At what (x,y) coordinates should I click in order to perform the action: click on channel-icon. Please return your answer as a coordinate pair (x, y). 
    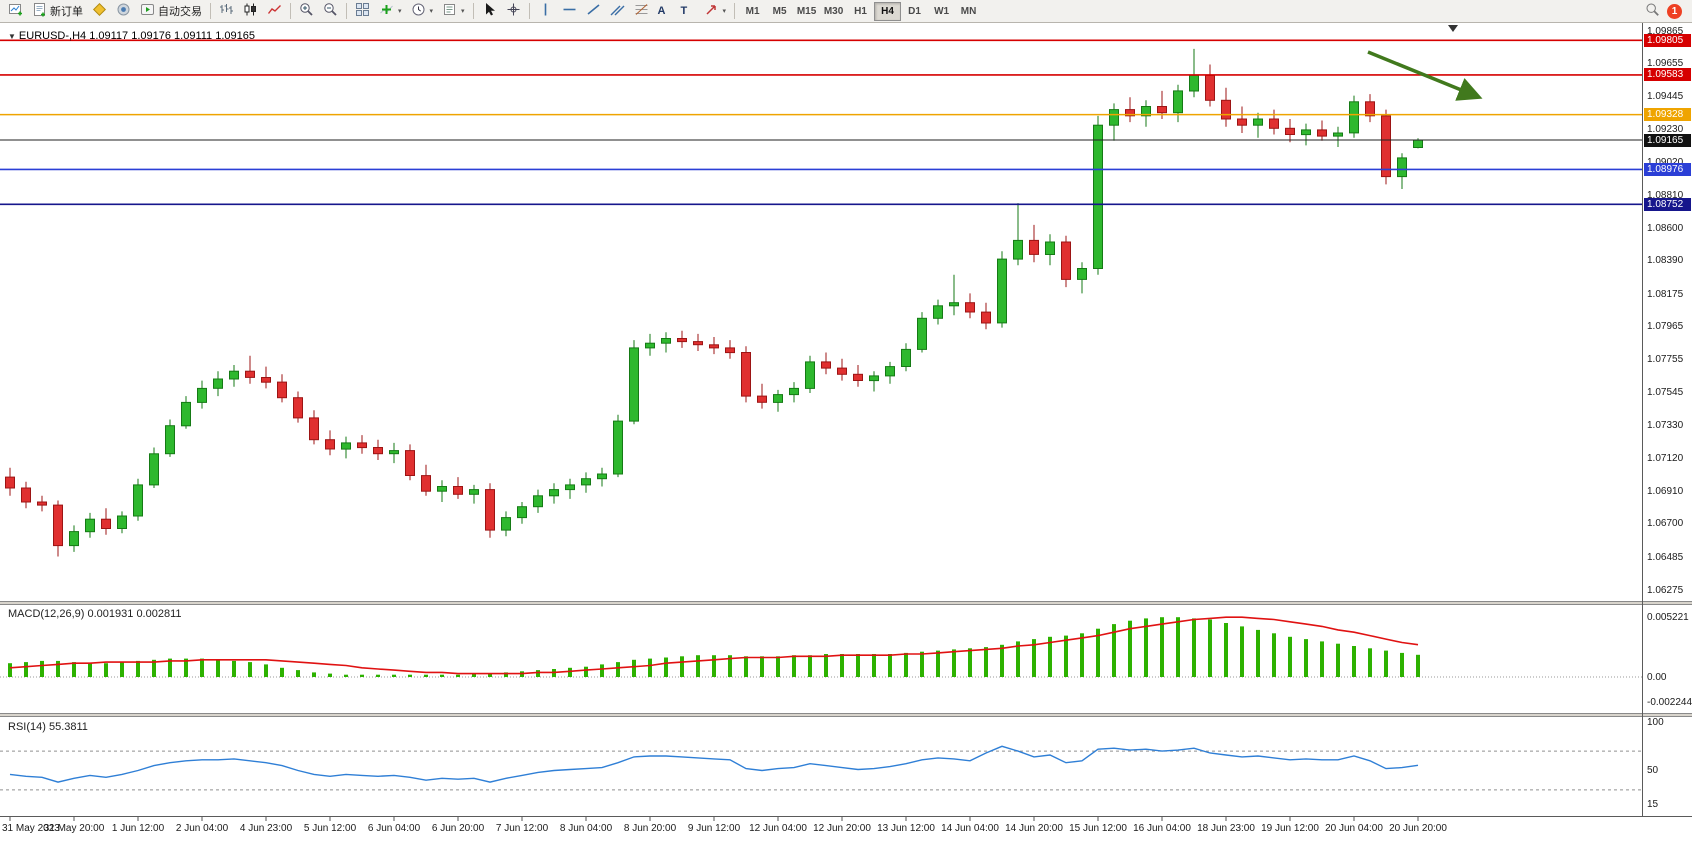
    Looking at the image, I should click on (617, 11).